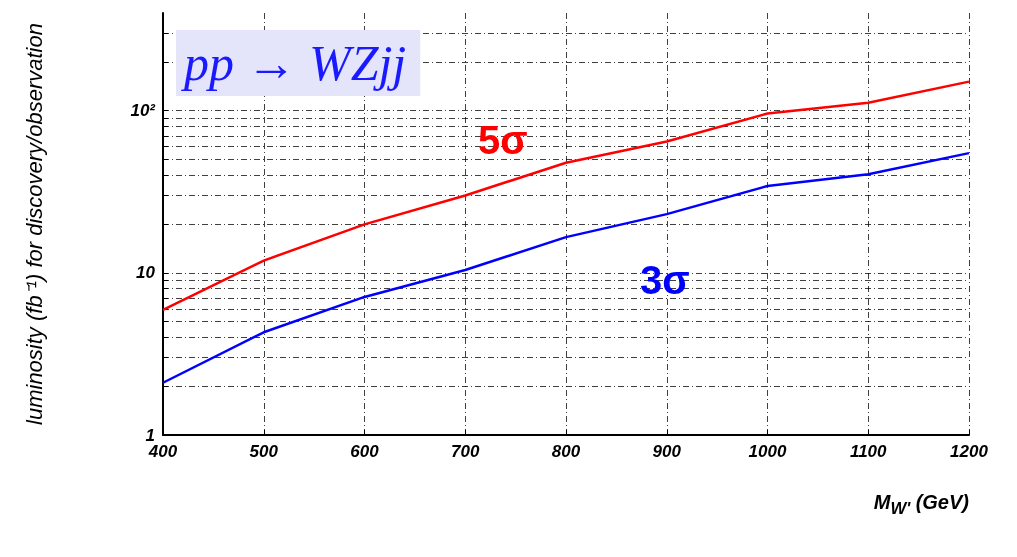 The height and width of the screenshot is (557, 1017). Describe the element at coordinates (566, 451) in the screenshot. I see `x-tick-label: 800` at that location.